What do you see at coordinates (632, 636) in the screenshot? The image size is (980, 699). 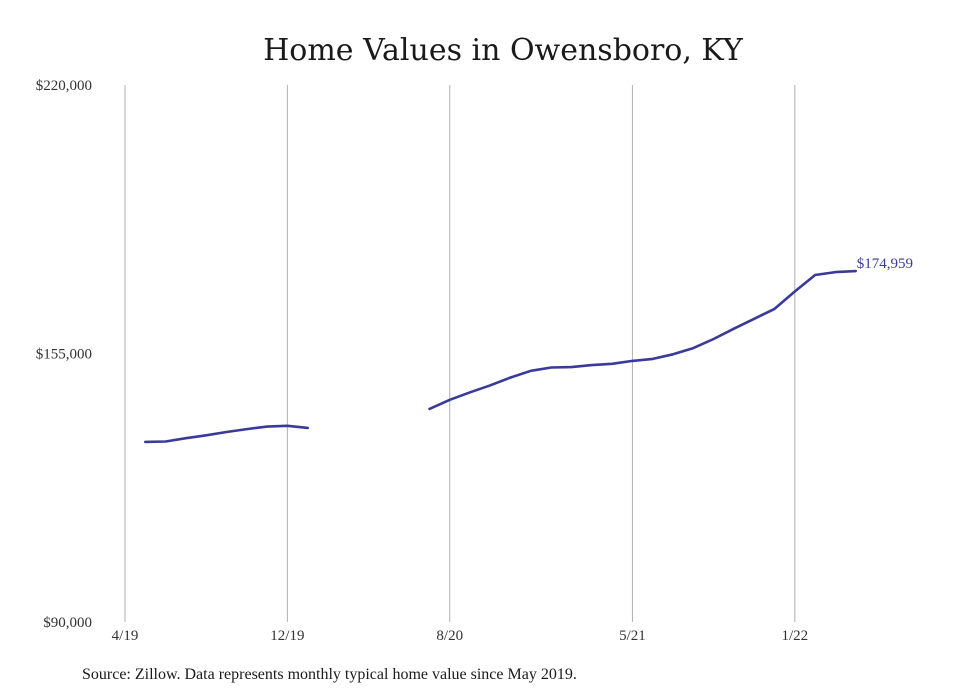 I see `x-tick-label: 5/21` at bounding box center [632, 636].